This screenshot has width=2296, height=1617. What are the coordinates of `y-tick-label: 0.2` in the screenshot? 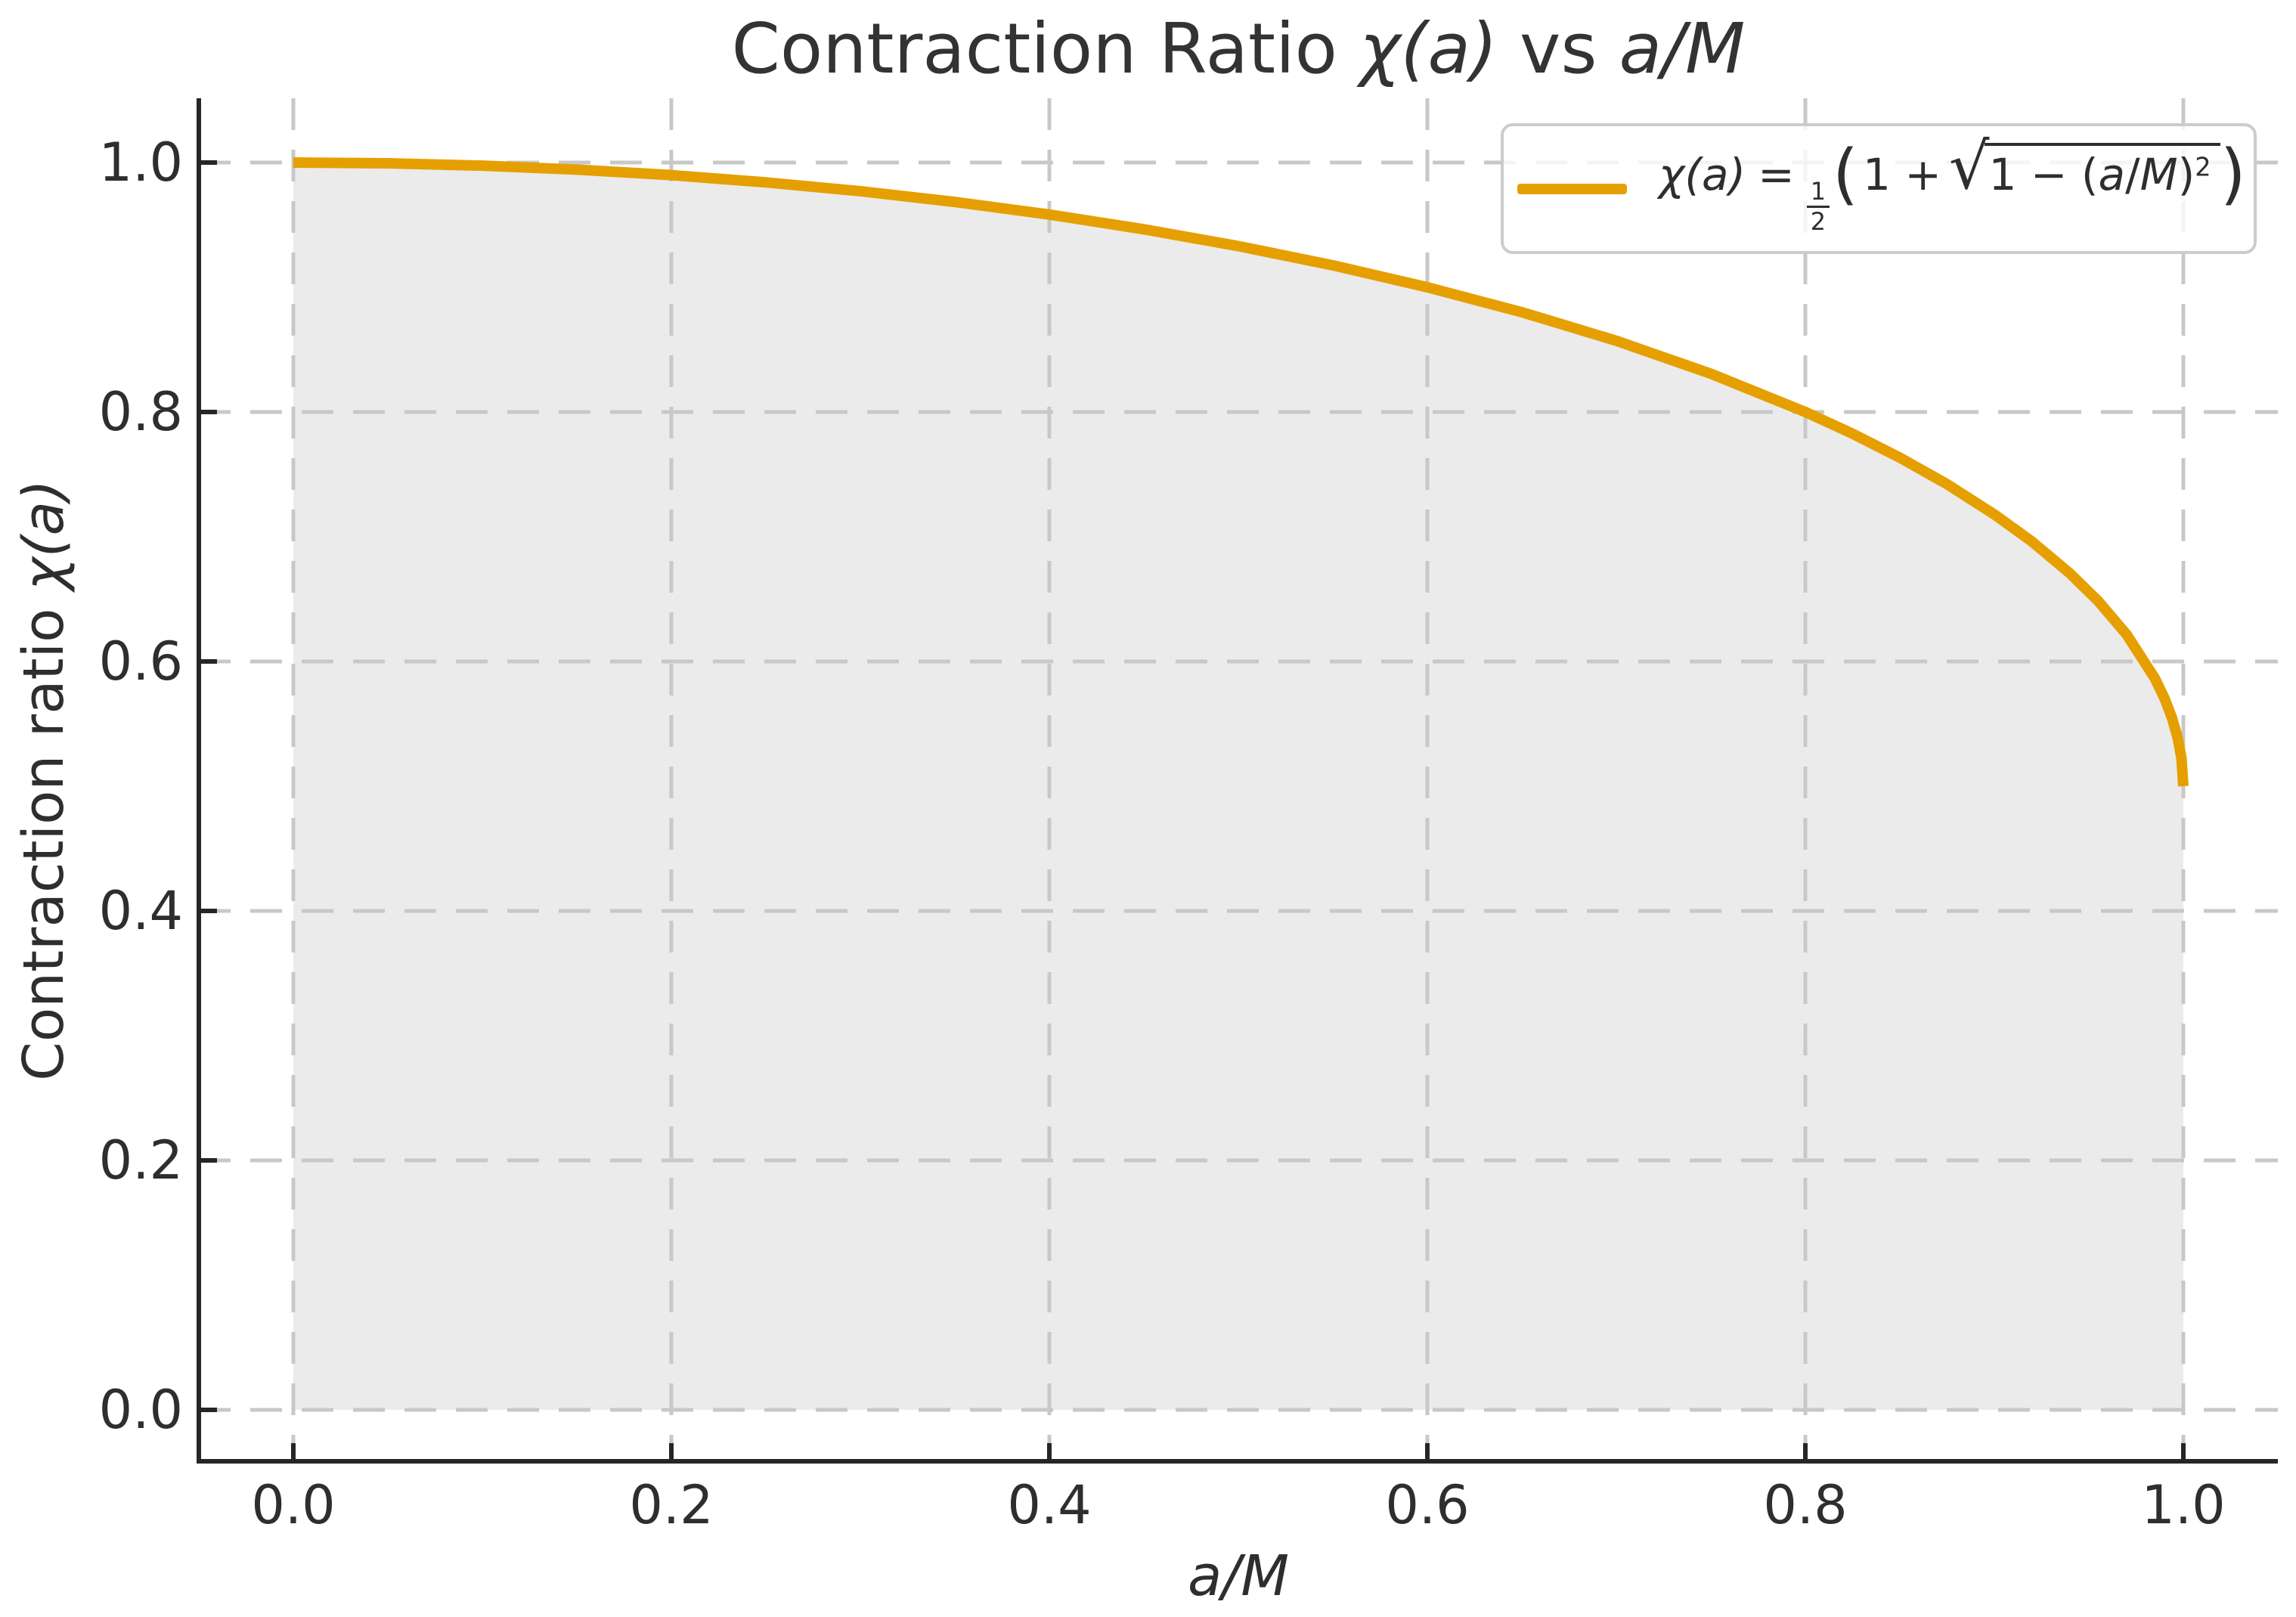 It's located at (140, 1160).